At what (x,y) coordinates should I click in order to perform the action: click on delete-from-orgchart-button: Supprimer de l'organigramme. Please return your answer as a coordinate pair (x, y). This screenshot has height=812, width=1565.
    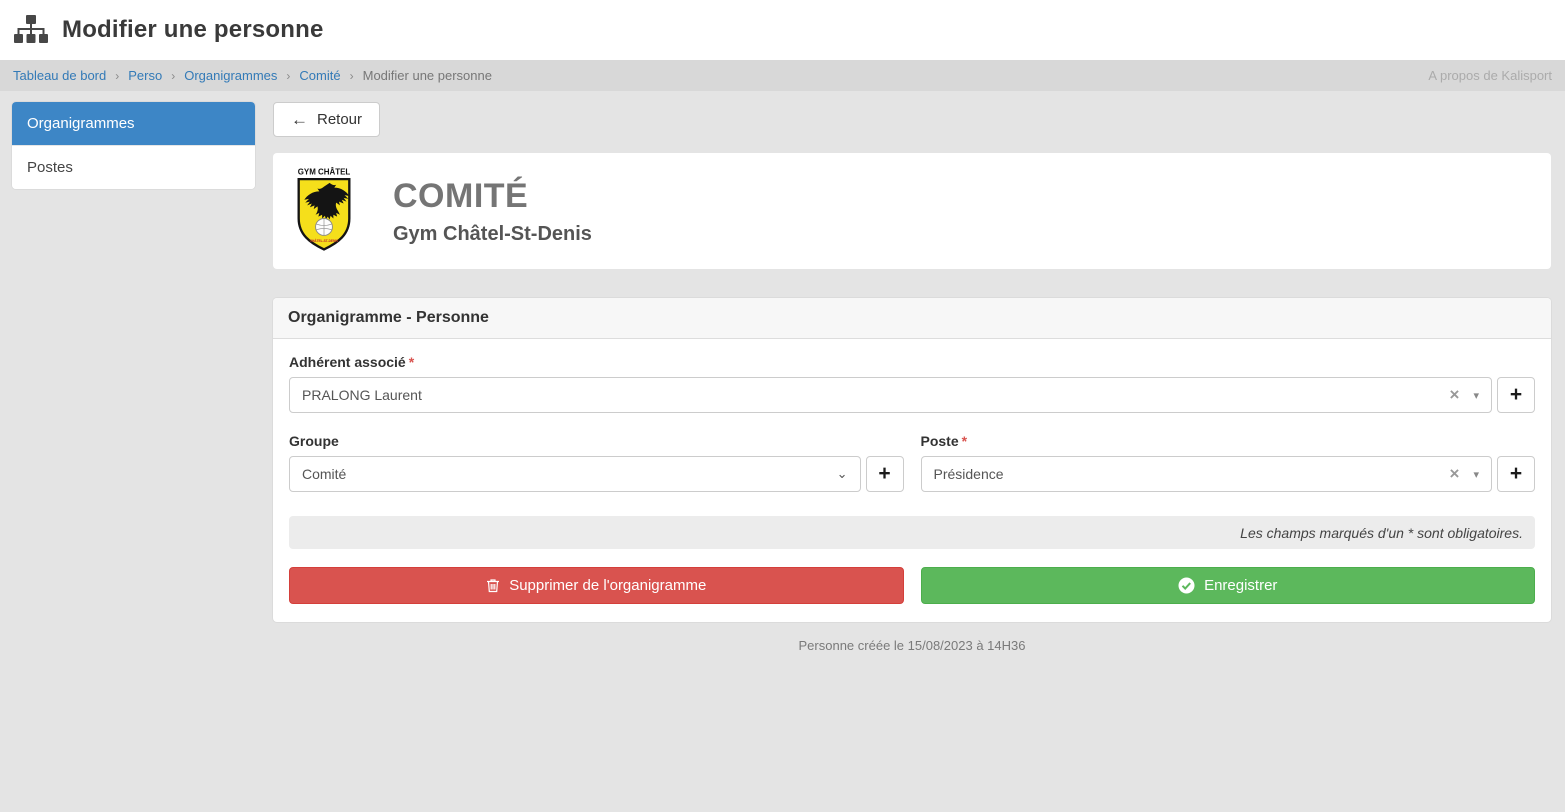
    Looking at the image, I should click on (596, 585).